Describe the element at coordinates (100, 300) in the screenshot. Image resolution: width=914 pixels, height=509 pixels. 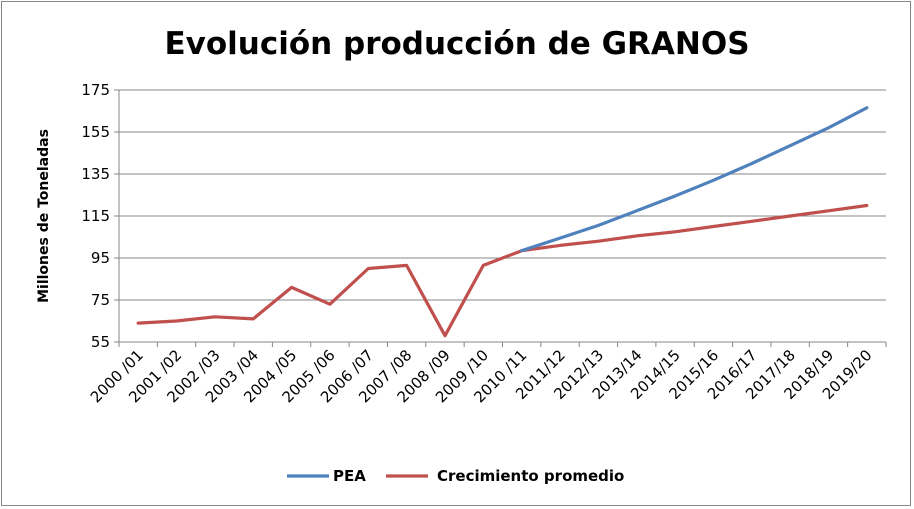
I see `y-tick-label: 75` at that location.